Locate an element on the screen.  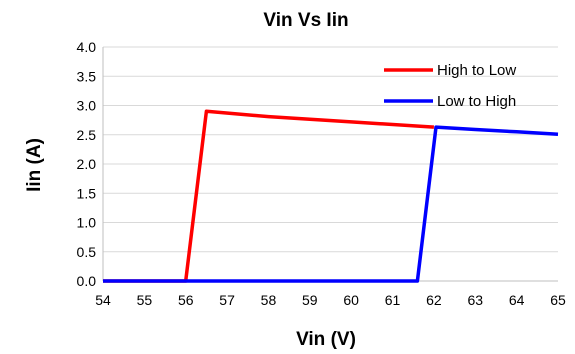
y-tick-label: 0.5 is located at coordinates (87, 252).